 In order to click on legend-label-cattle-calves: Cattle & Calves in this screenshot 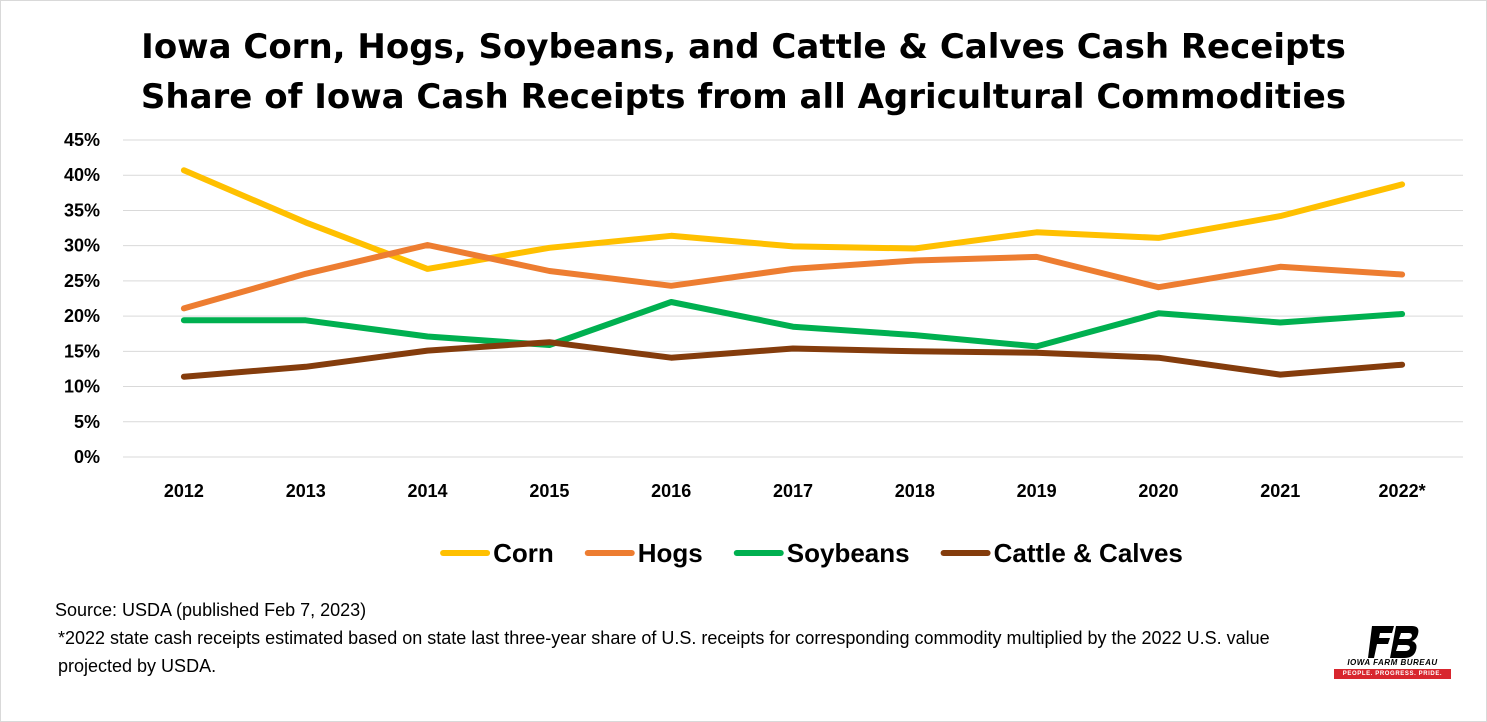, I will do `click(1088, 553)`.